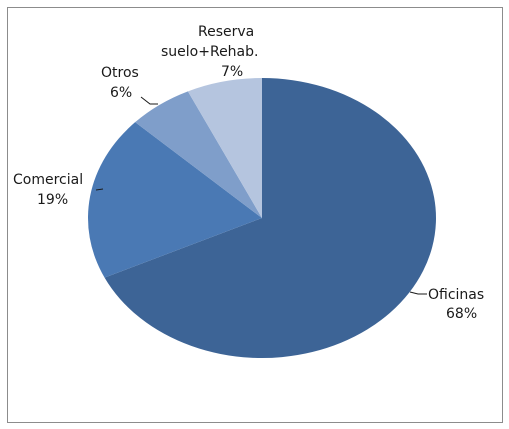 The image size is (509, 429). What do you see at coordinates (48, 180) in the screenshot?
I see `slice-label-comercial: Comercial` at bounding box center [48, 180].